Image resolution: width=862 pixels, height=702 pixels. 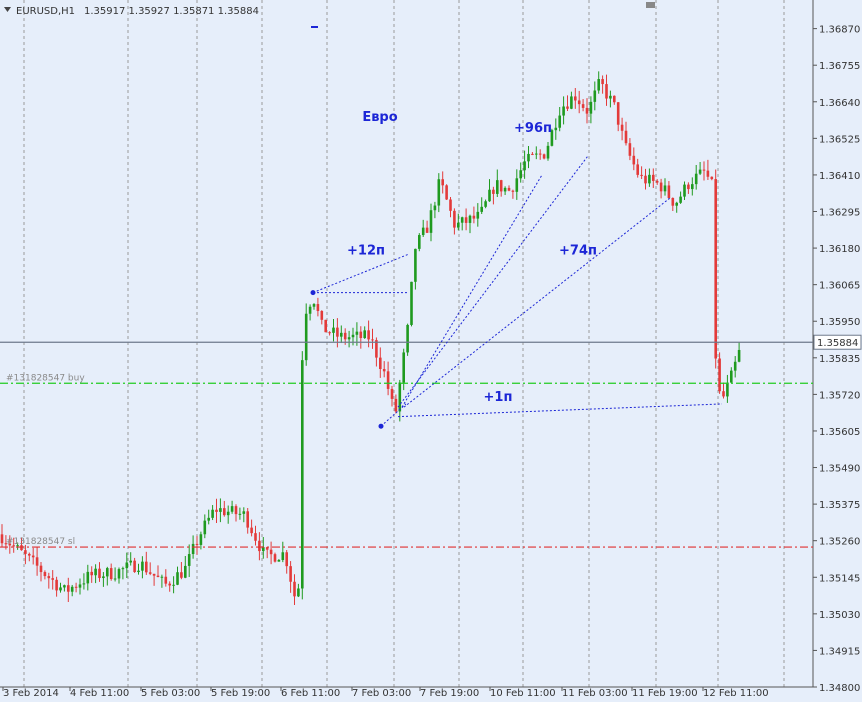 I want to click on y-tick-label: 1.35720, so click(x=839, y=395).